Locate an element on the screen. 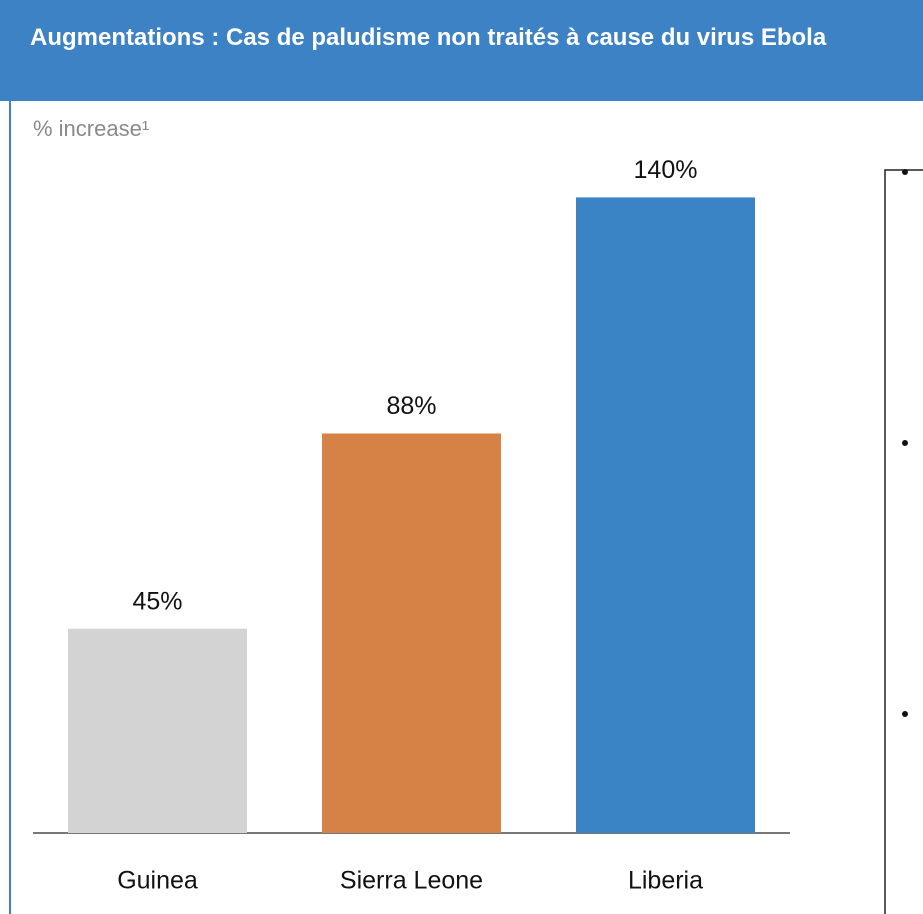 The height and width of the screenshot is (914, 923). x-tick-label: Liberia is located at coordinates (665, 881).